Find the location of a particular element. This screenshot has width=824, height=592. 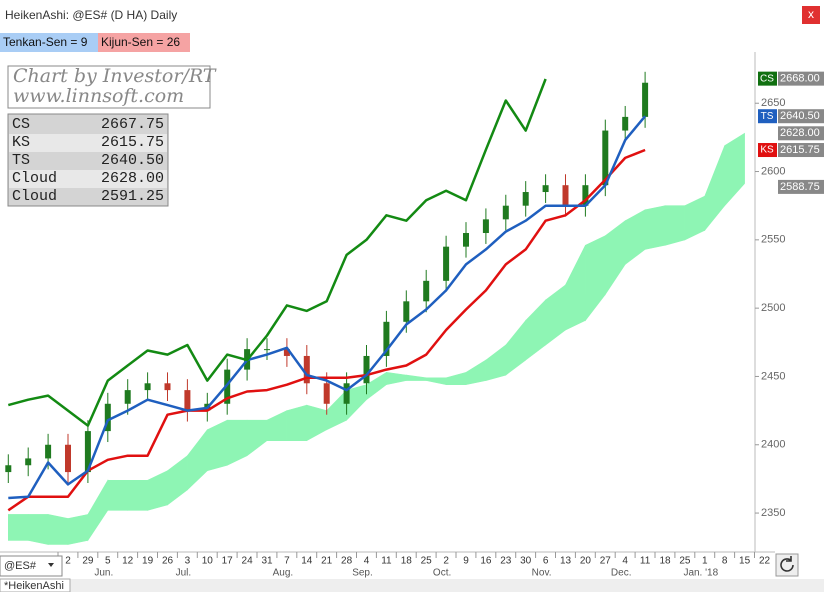

info-value: 2640.50 is located at coordinates (132, 160).